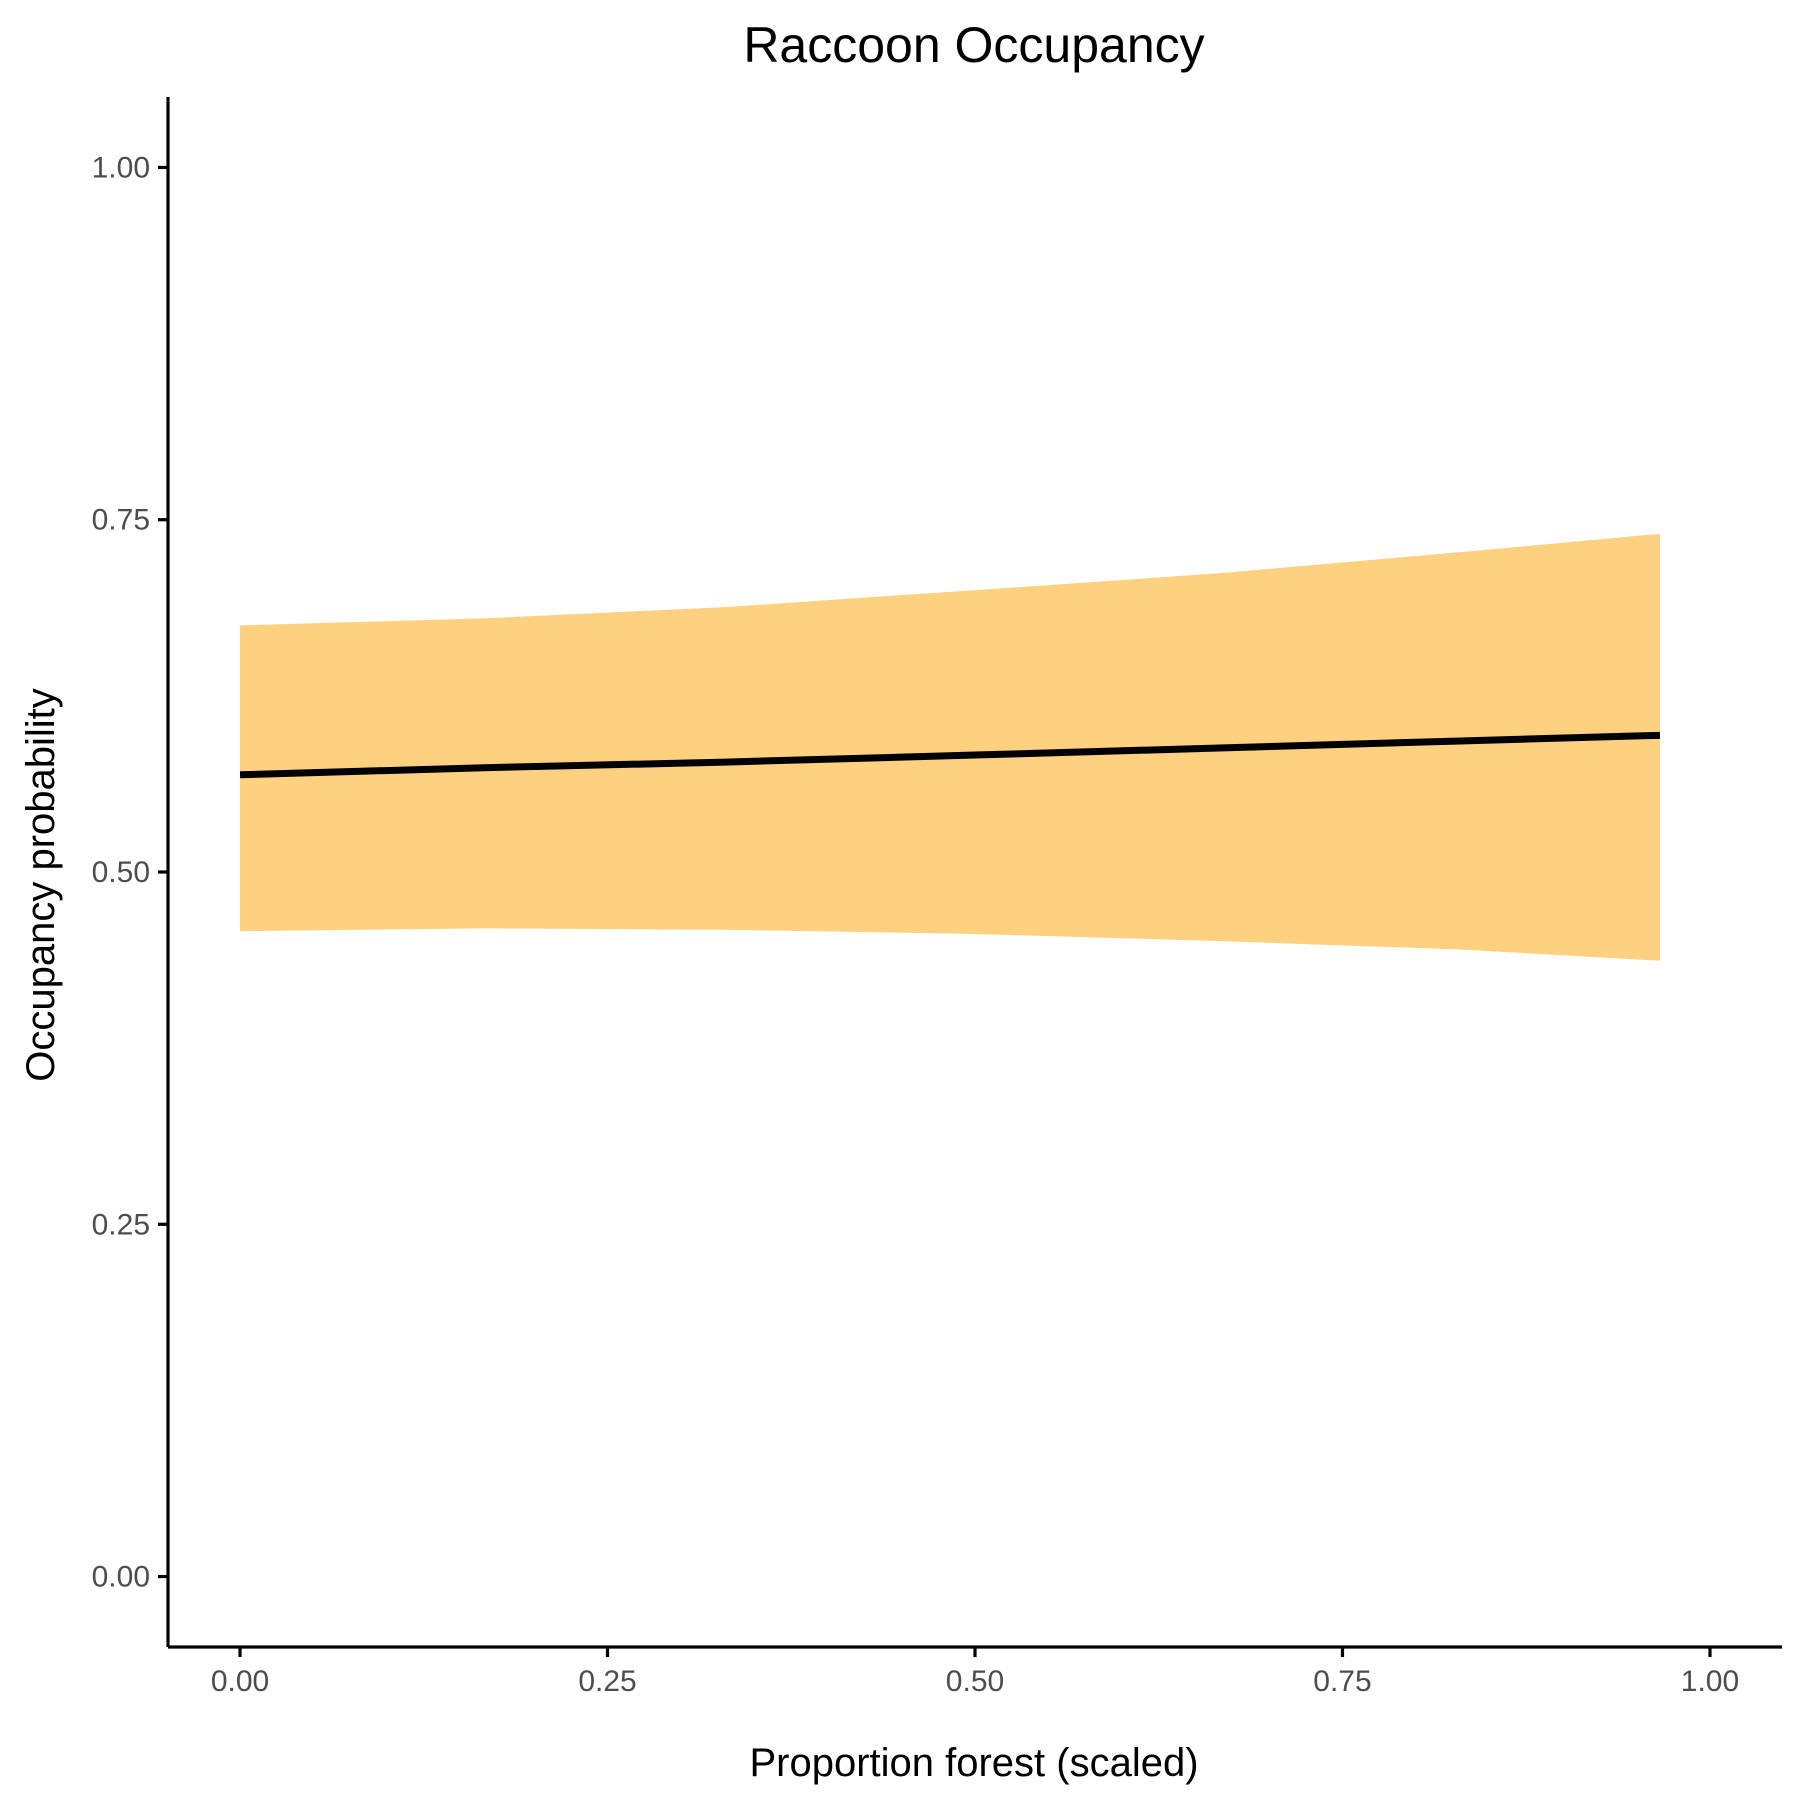 This screenshot has height=1800, width=1800. I want to click on x-tick-label: 0.25, so click(607, 1681).